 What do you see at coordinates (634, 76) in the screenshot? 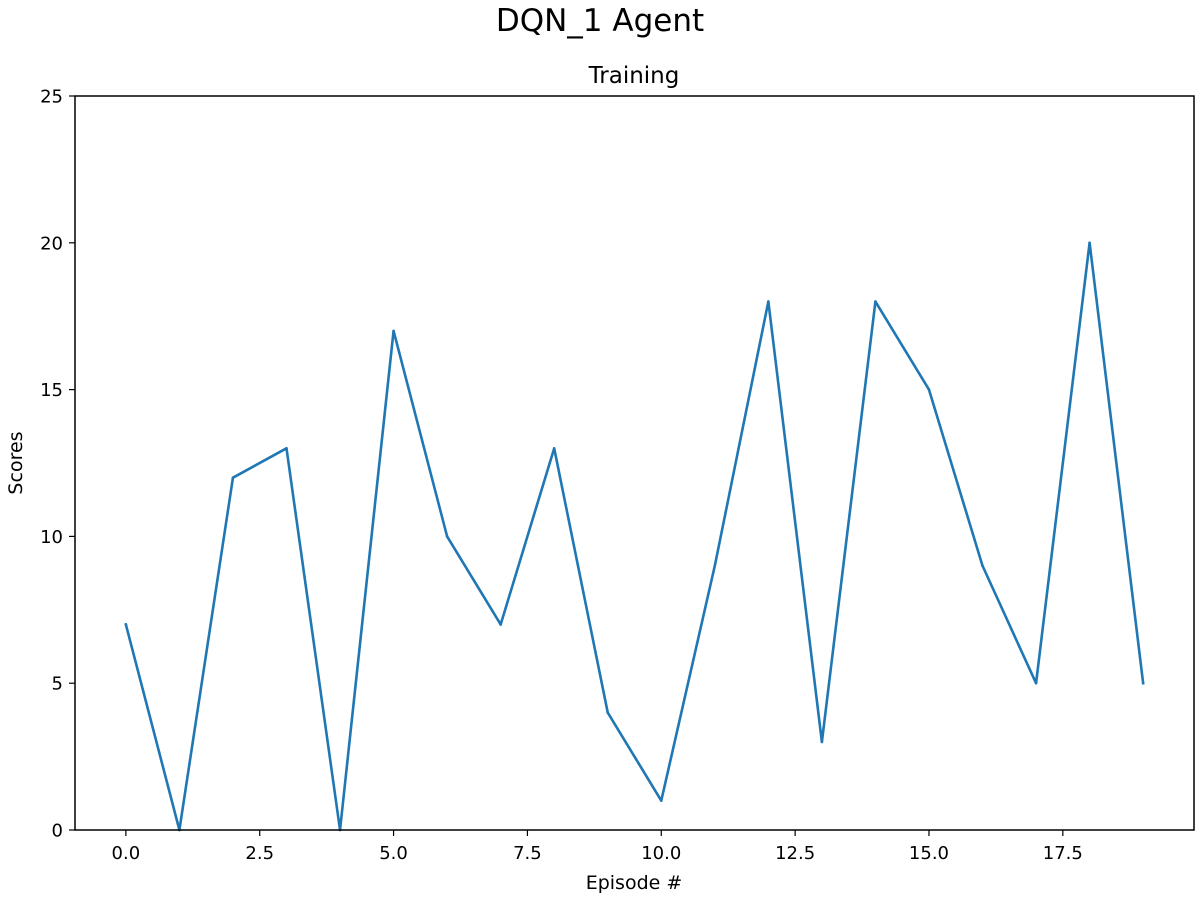
I see `chart-title: Training` at bounding box center [634, 76].